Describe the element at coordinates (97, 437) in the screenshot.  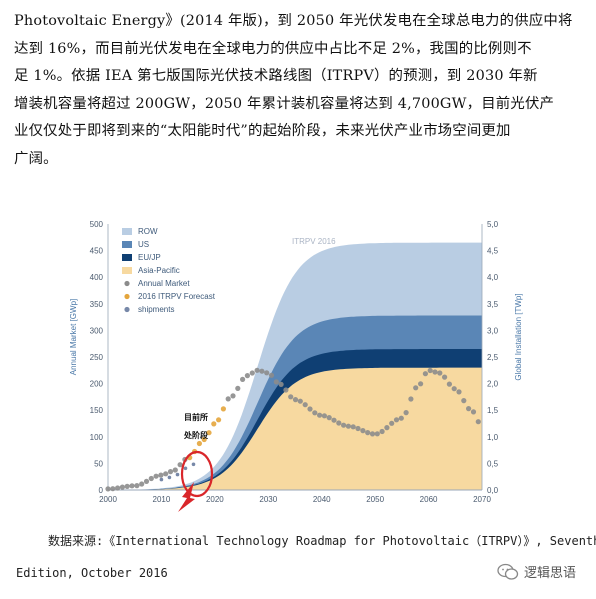
I see `y-left-tick-label: 100` at that location.